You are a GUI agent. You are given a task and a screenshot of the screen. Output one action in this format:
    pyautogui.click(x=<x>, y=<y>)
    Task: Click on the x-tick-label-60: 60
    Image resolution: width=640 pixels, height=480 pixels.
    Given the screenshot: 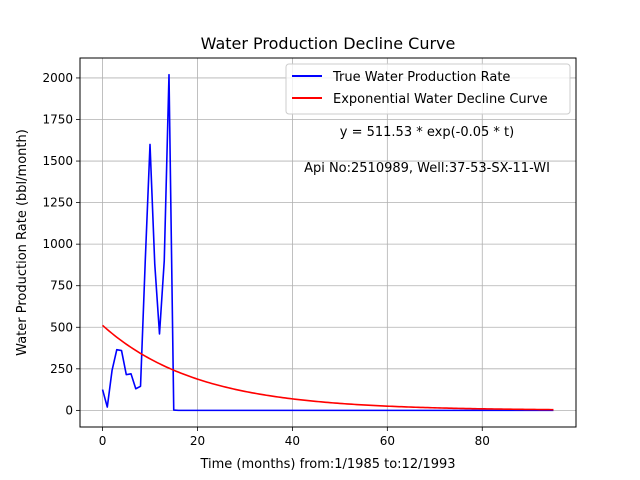 What is the action you would take?
    pyautogui.click(x=387, y=441)
    